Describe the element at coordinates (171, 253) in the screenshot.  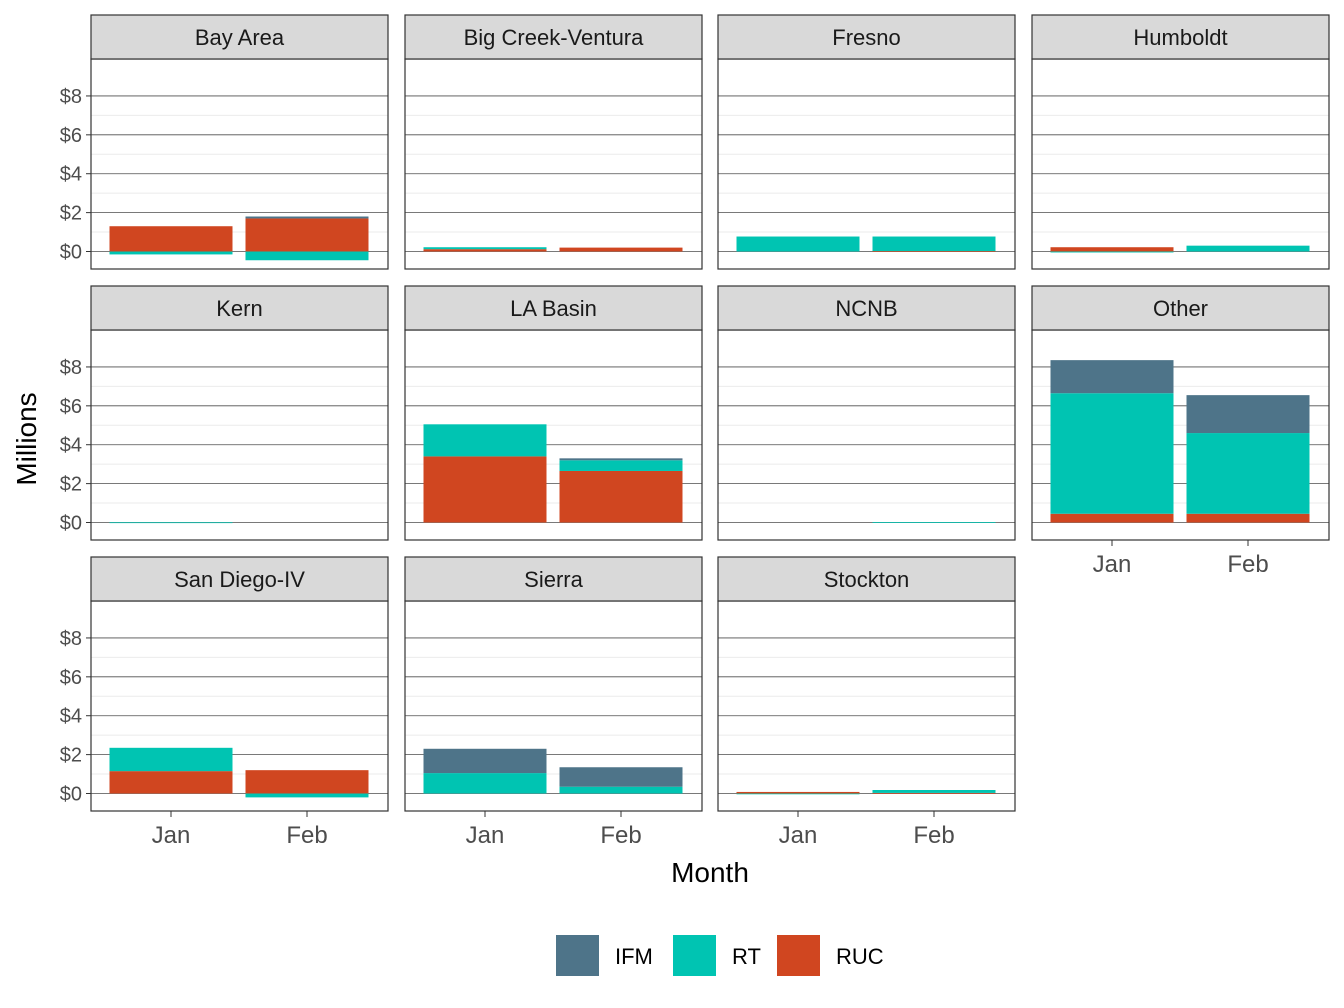
I see `bar-bay-area-jan-rt` at that location.